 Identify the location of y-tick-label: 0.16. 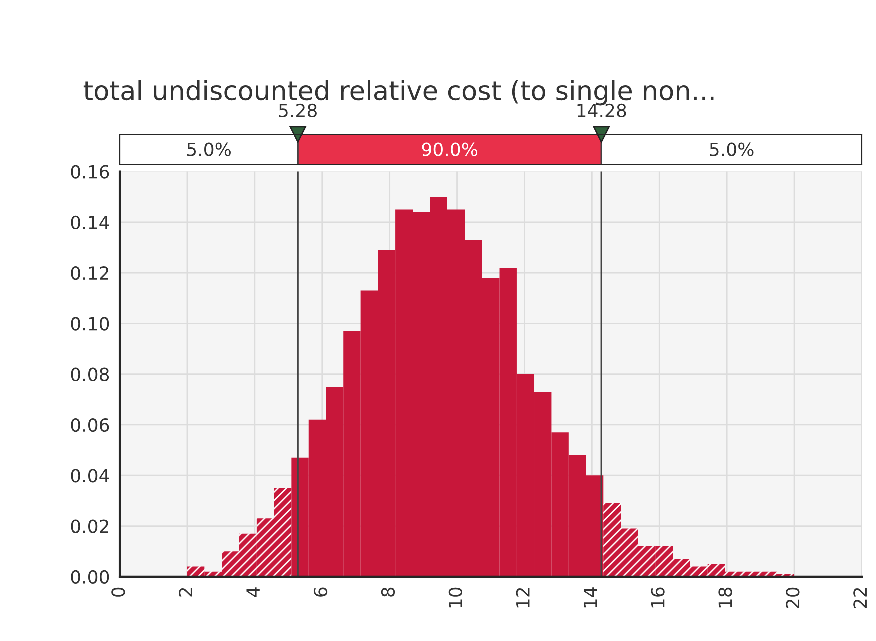
(90, 172).